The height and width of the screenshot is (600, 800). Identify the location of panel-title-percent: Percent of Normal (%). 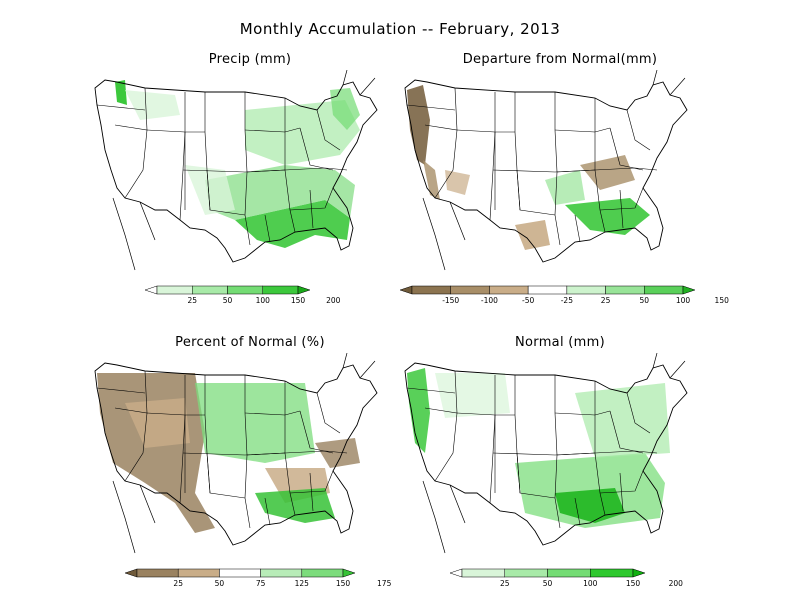
(250, 342).